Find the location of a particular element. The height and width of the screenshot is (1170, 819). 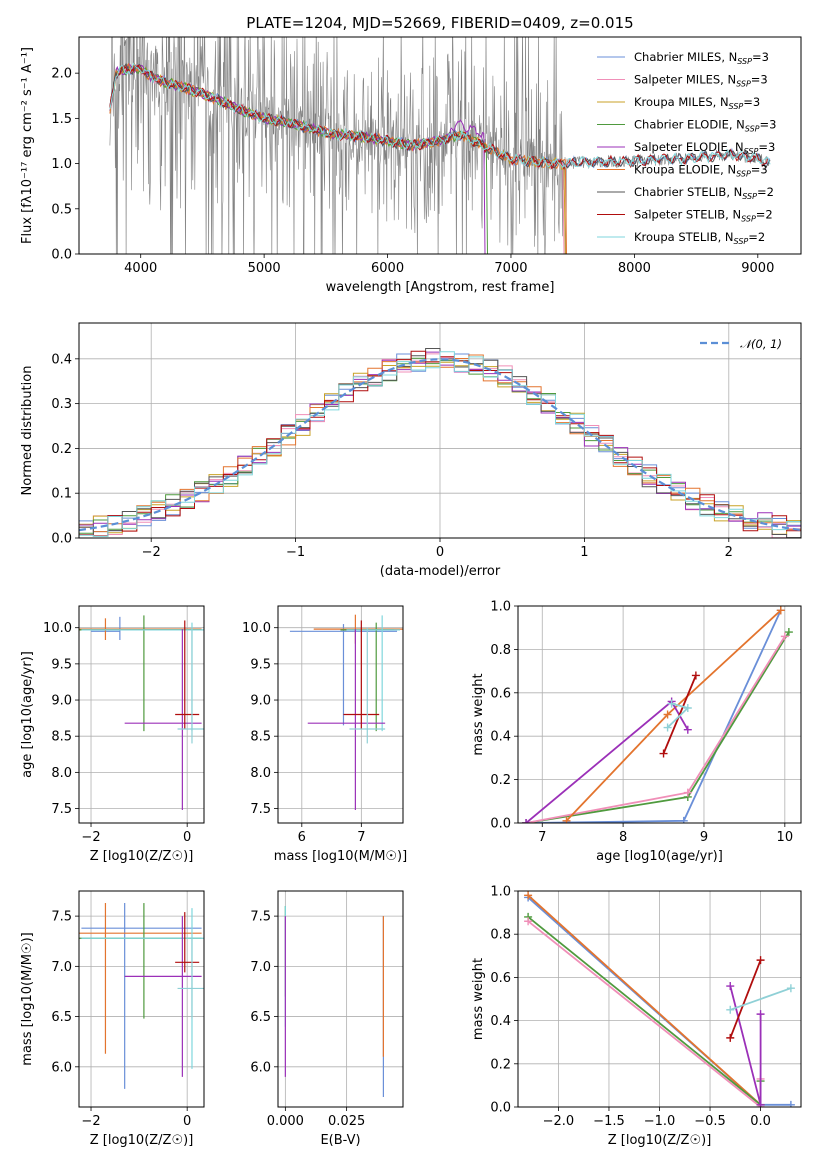

x-tick-label: −2 is located at coordinates (90, 1121).